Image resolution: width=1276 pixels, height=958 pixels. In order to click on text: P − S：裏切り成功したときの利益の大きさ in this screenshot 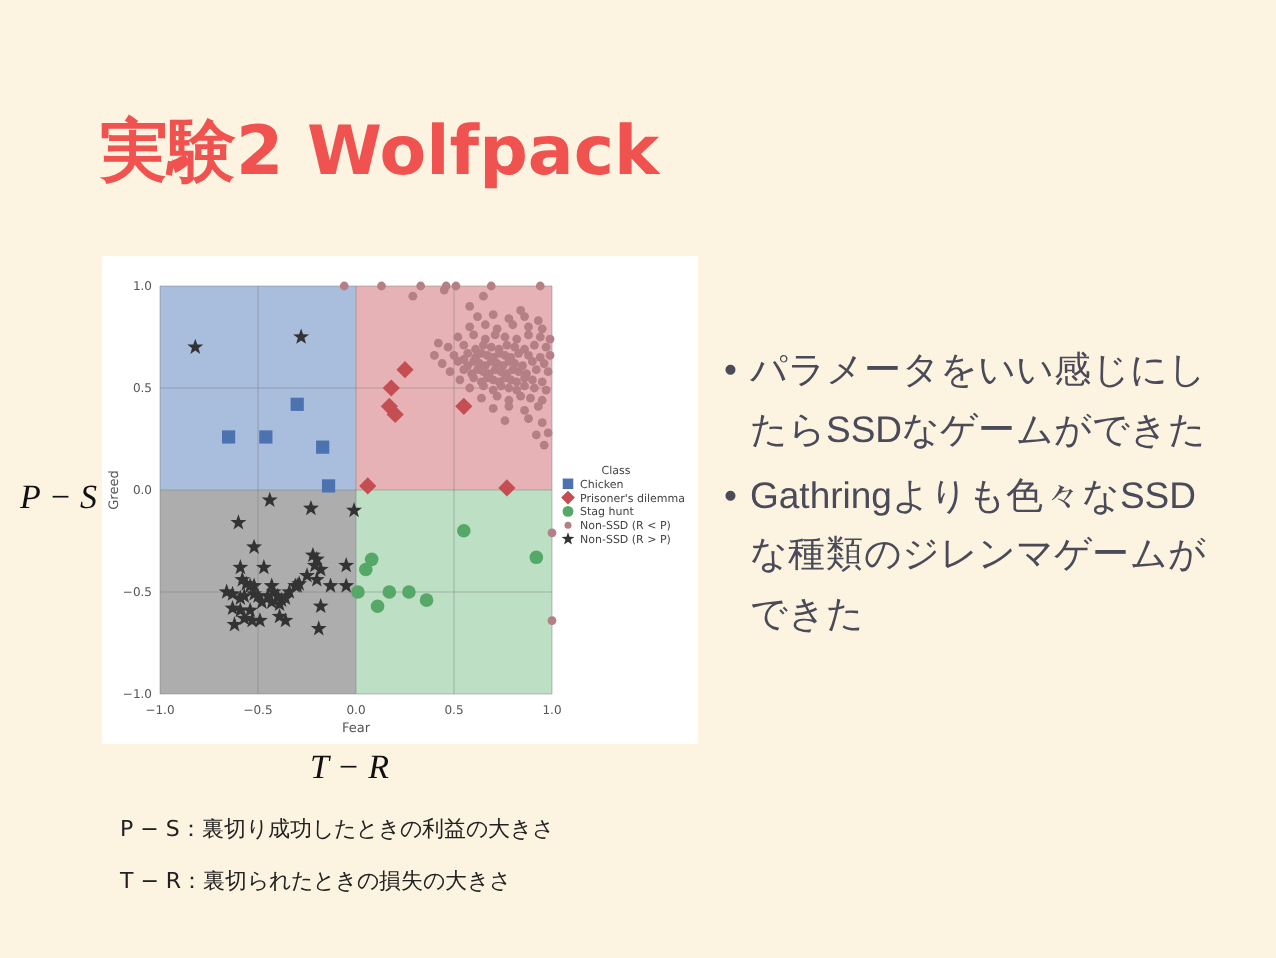, I will do `click(337, 829)`.